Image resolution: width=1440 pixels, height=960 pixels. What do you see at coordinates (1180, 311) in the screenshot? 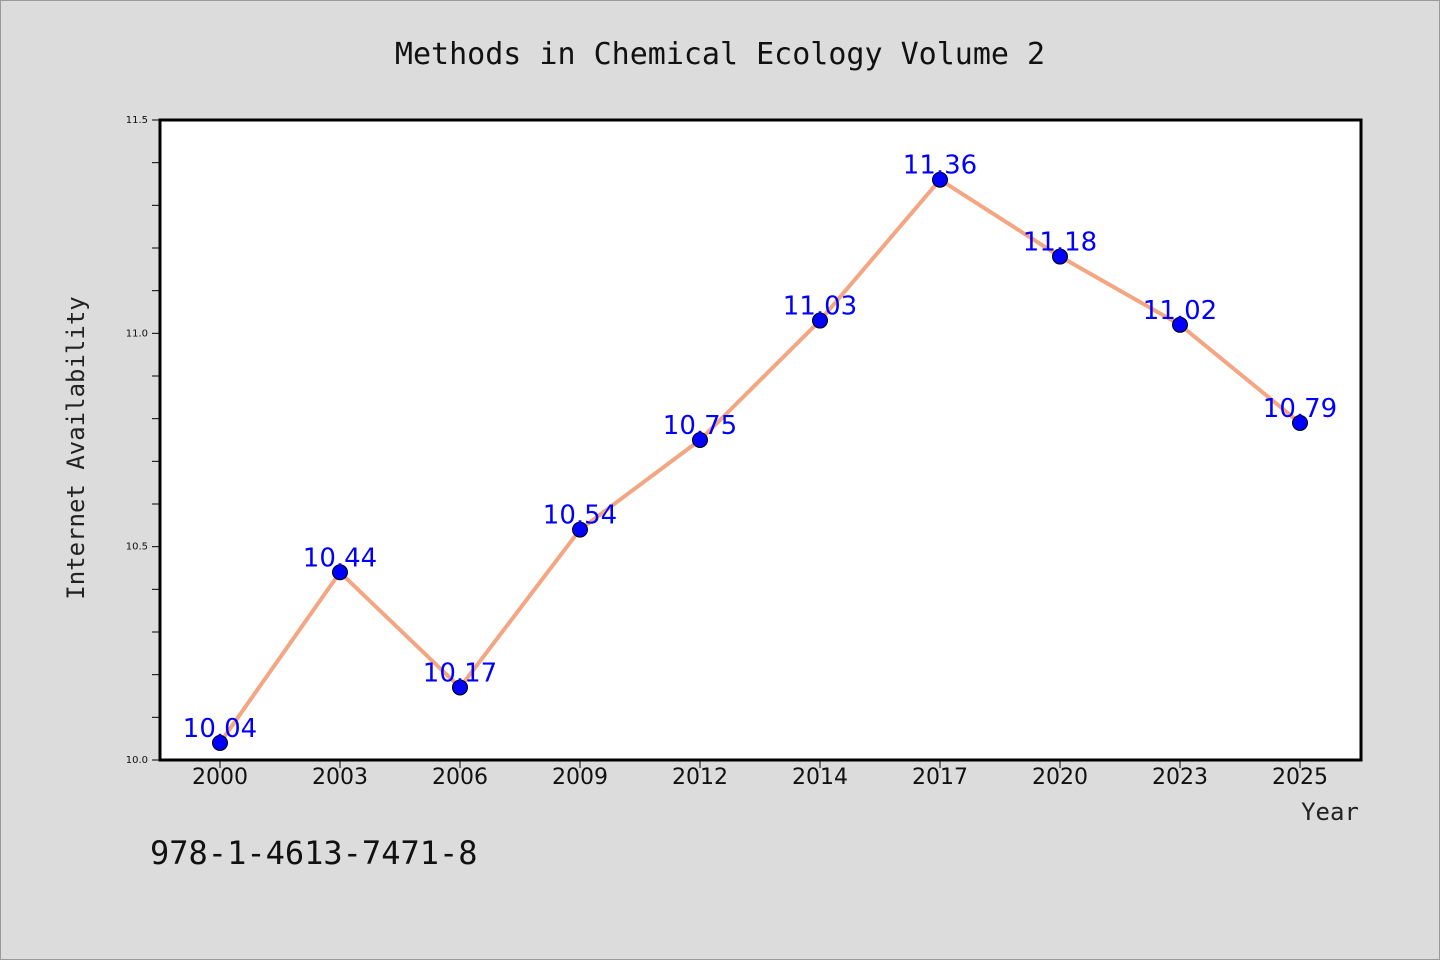
I see `data-label: 11.02` at bounding box center [1180, 311].